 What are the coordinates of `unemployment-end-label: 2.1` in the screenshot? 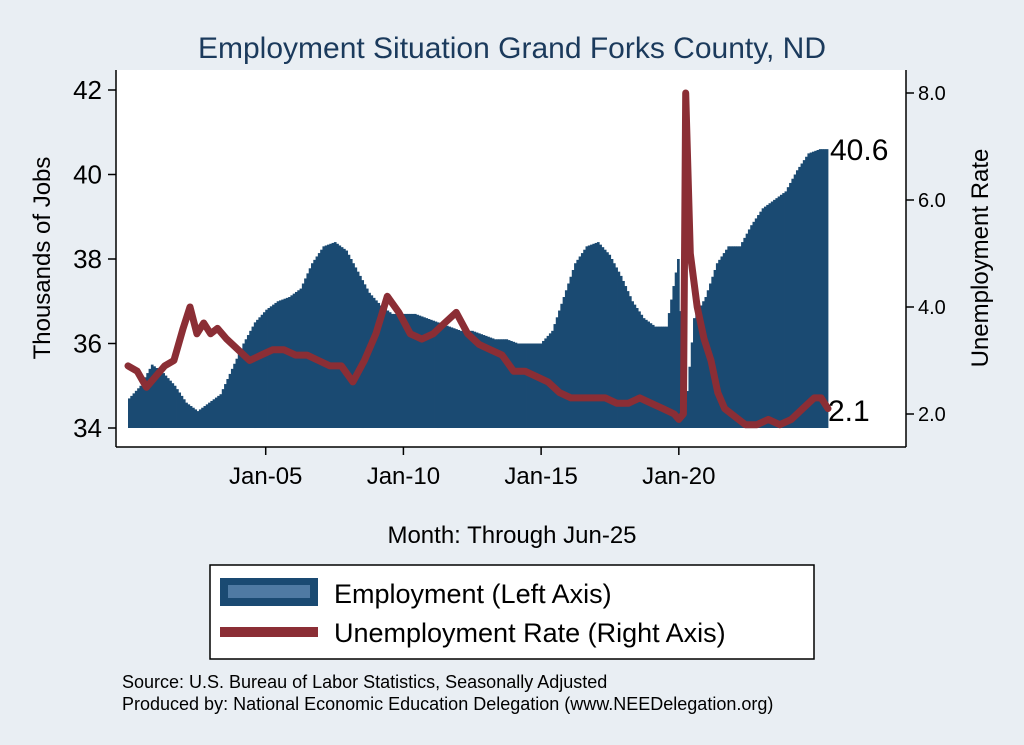 It's located at (849, 411).